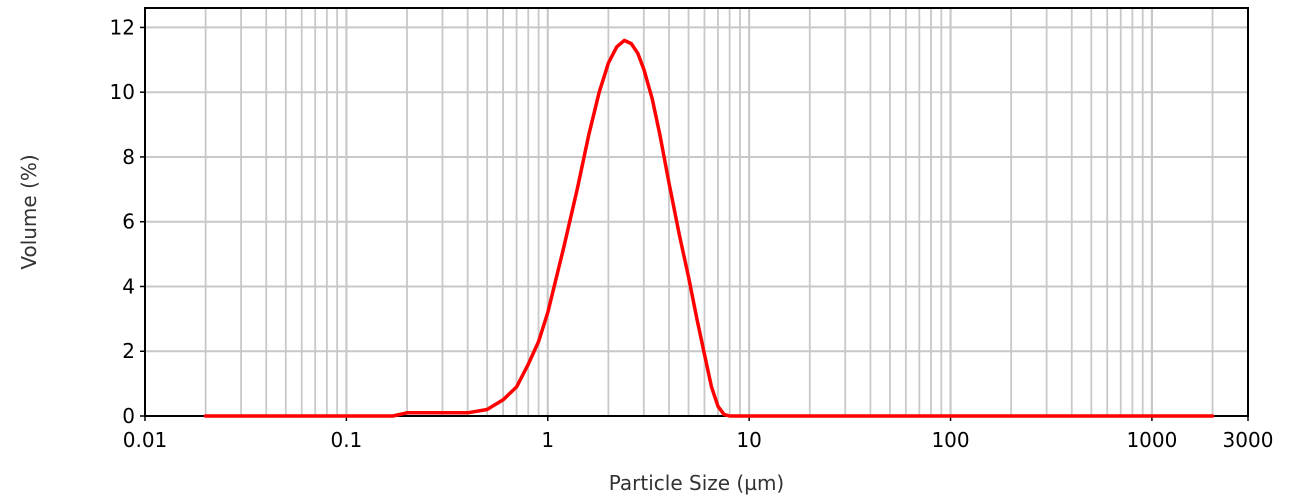 Image resolution: width=1296 pixels, height=499 pixels. I want to click on y-tick-label: 2, so click(128, 351).